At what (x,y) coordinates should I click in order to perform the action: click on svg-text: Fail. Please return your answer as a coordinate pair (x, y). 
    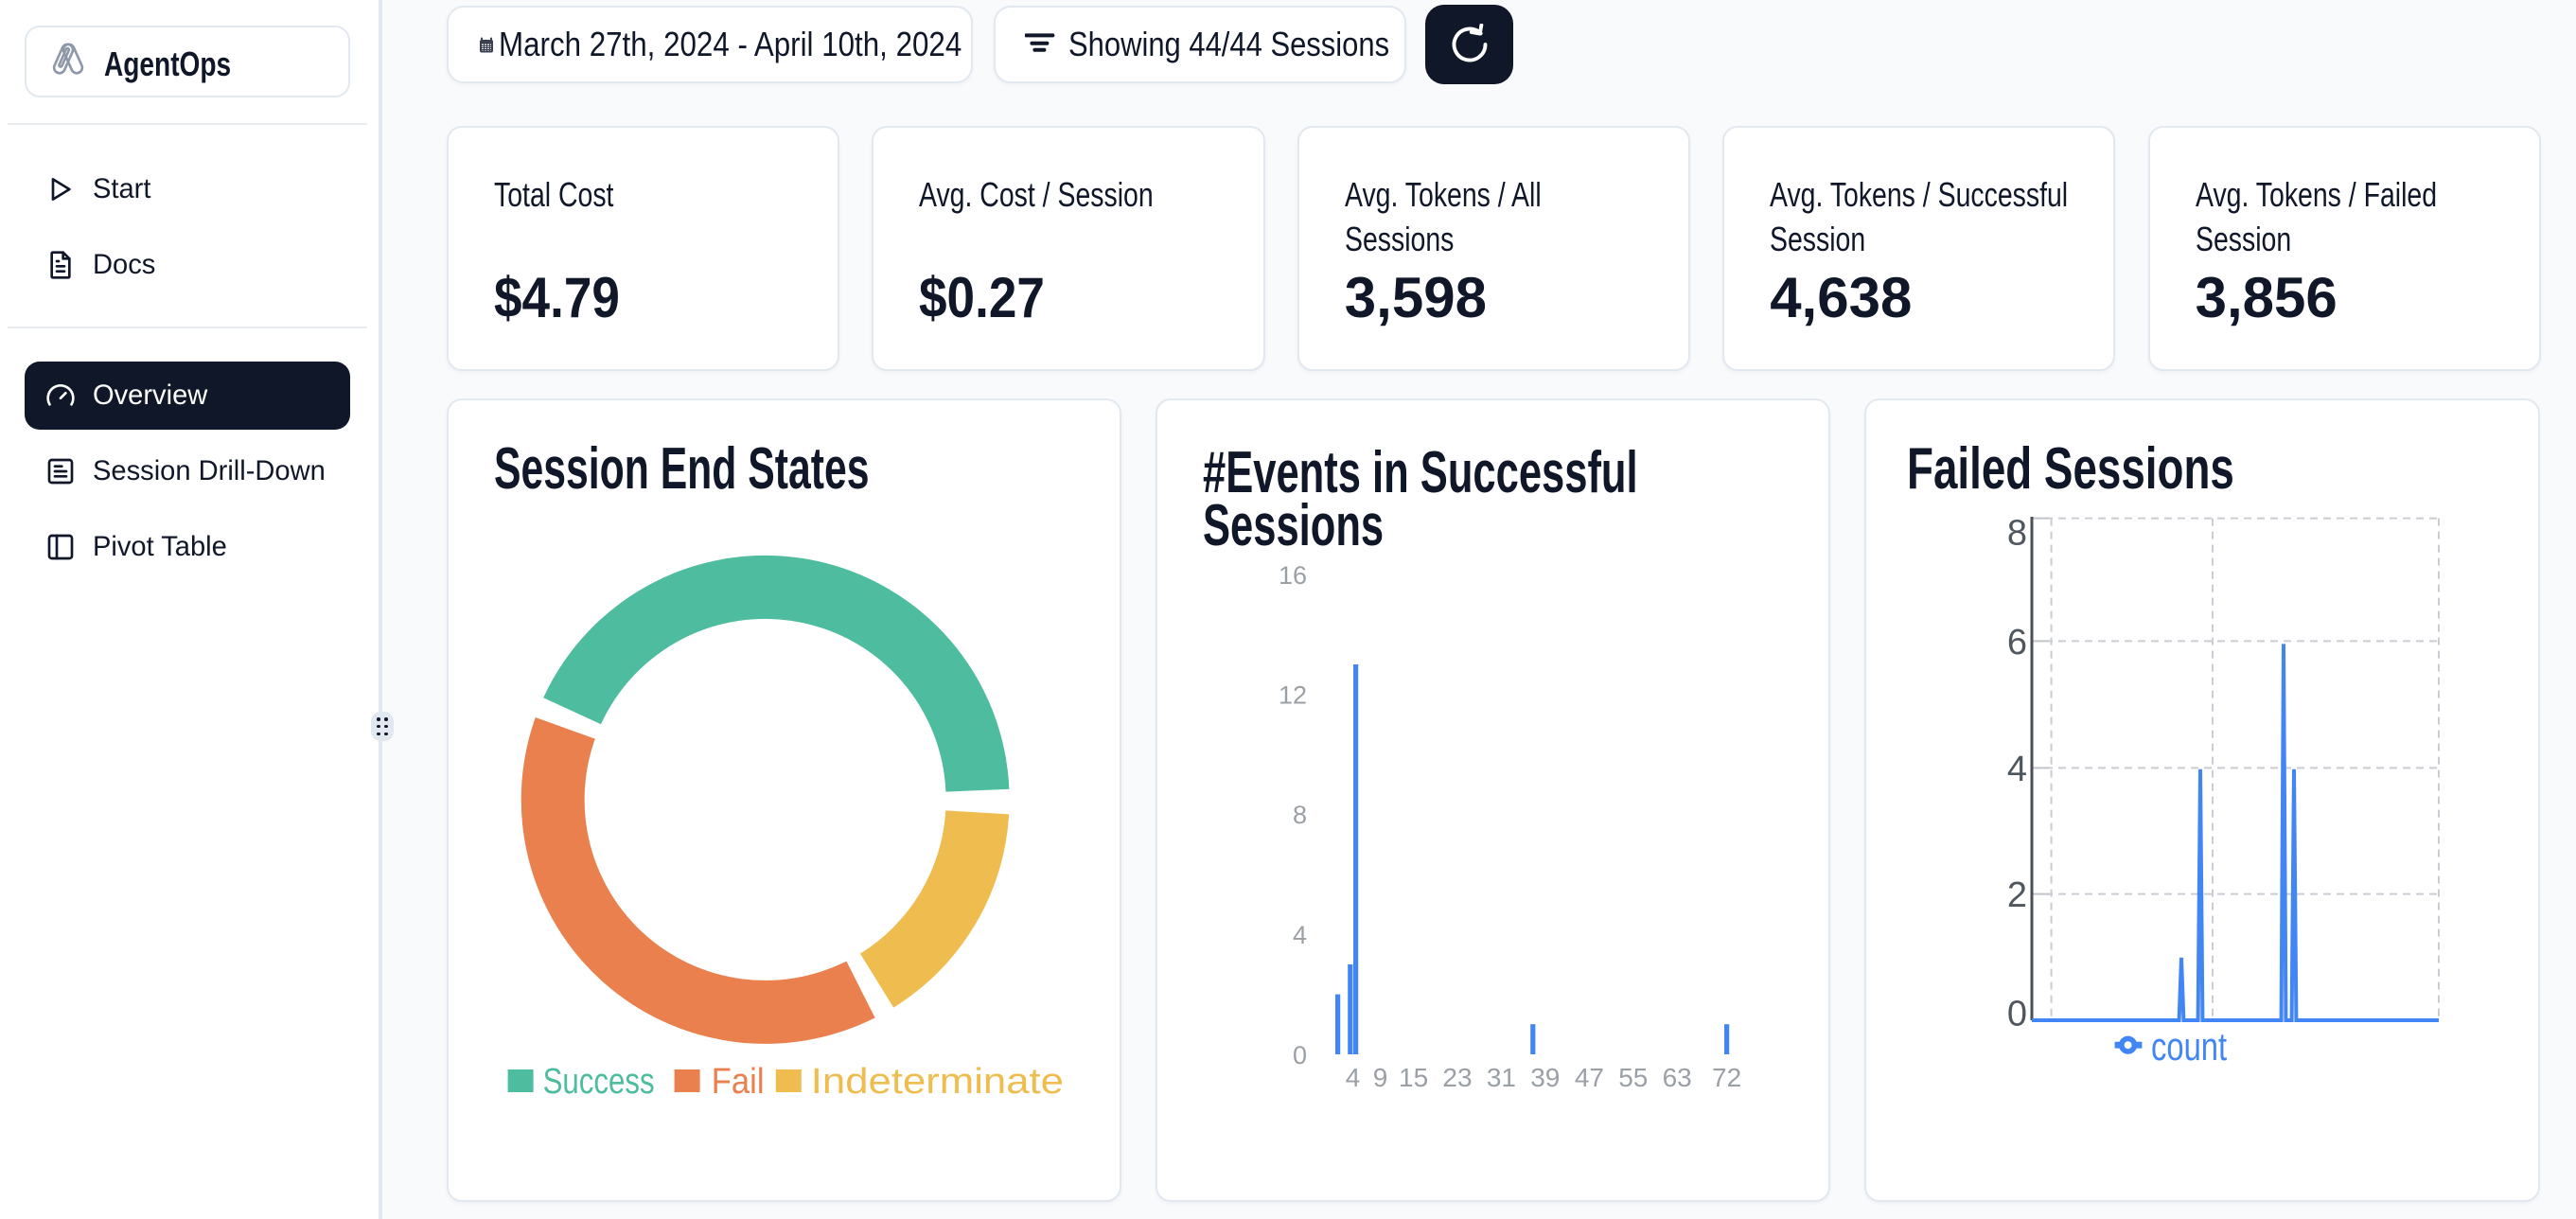
    Looking at the image, I should click on (738, 1080).